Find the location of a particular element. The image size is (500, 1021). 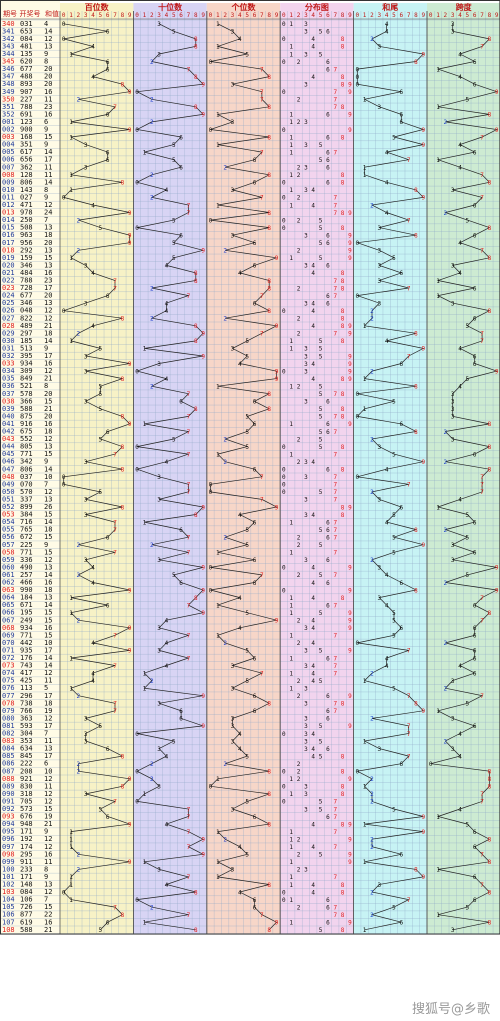

draw-number: 489 is located at coordinates (26, 326).